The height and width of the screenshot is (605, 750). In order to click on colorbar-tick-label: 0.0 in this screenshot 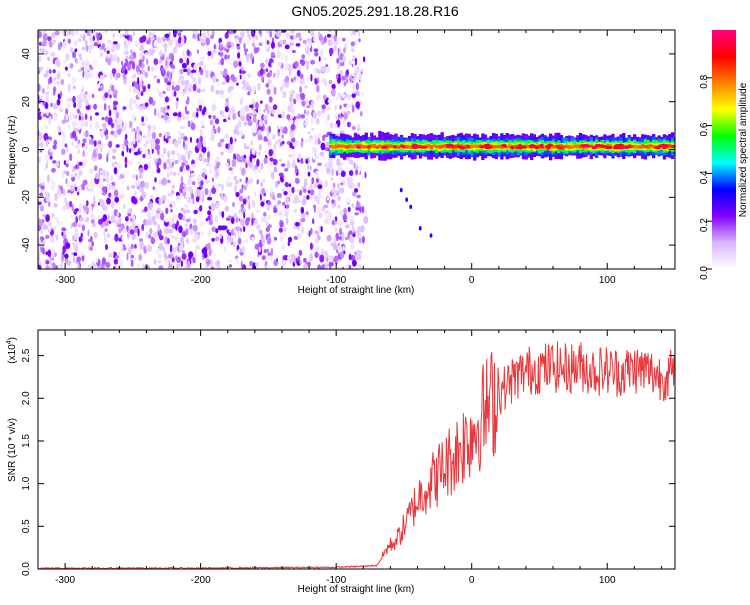, I will do `click(704, 273)`.